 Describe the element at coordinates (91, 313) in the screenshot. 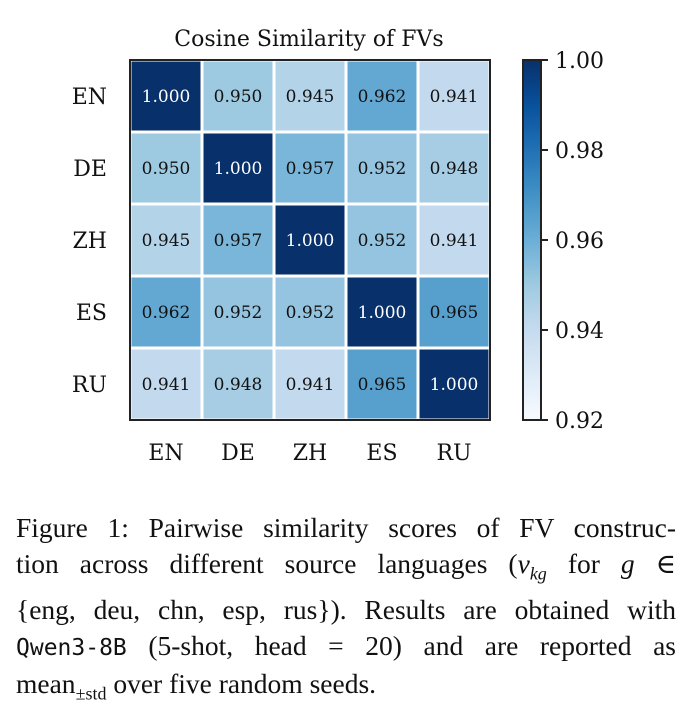

I see `row-label-es: ES` at that location.